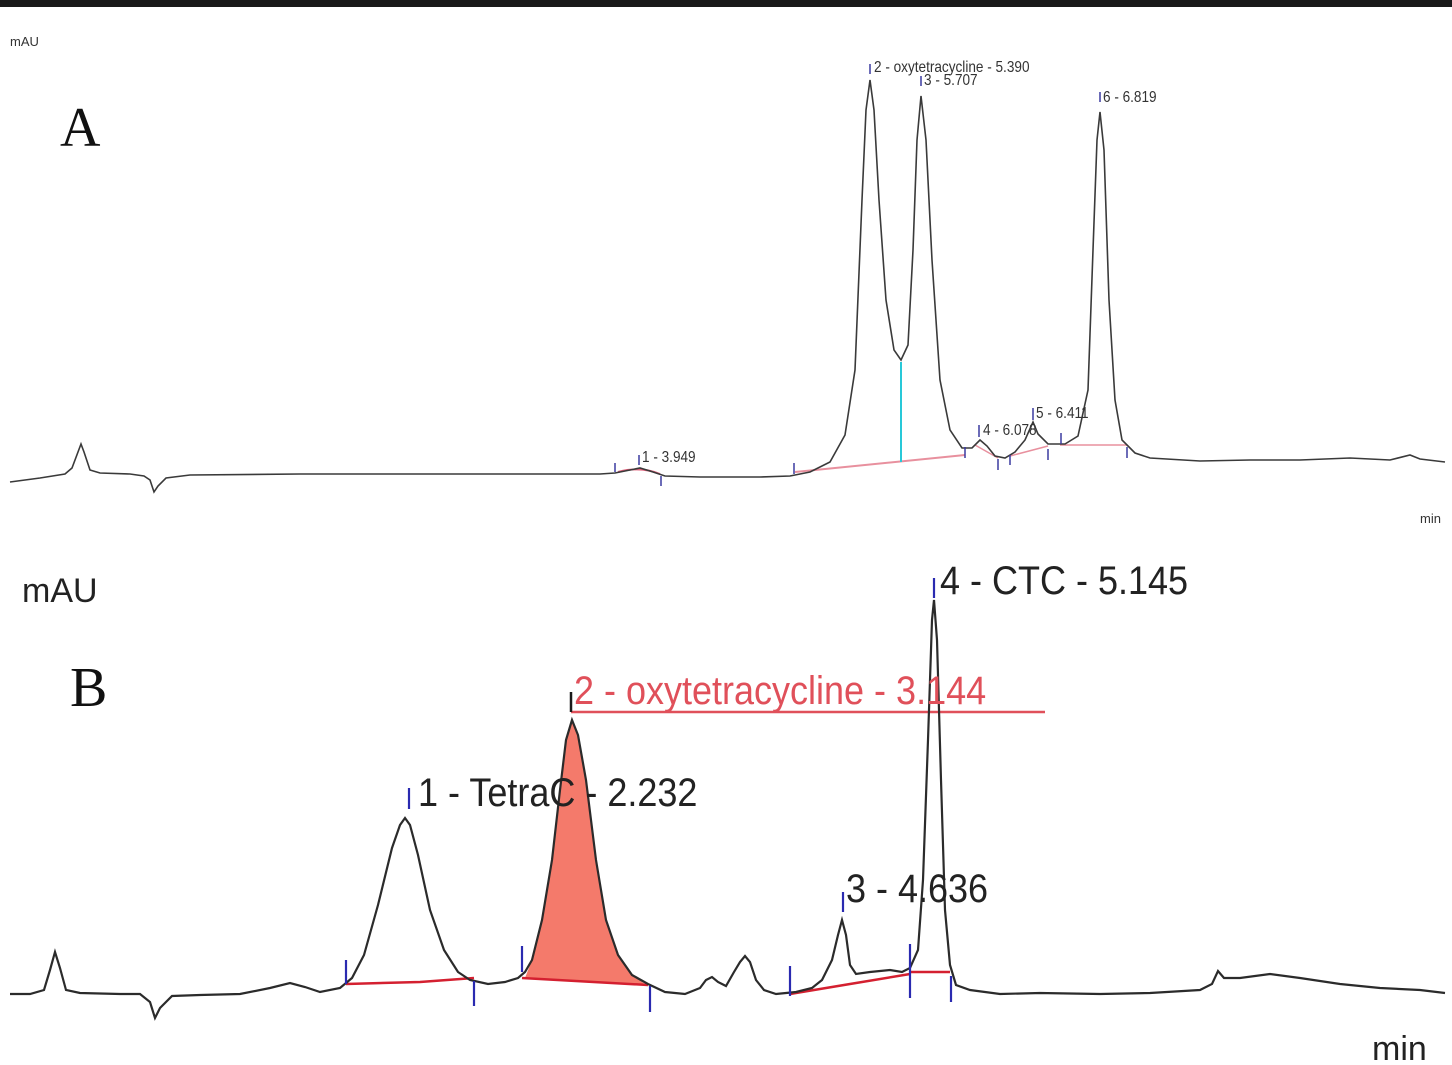 This screenshot has height=1065, width=1452. What do you see at coordinates (60, 591) in the screenshot?
I see `panel-b-ylabel: mAU` at bounding box center [60, 591].